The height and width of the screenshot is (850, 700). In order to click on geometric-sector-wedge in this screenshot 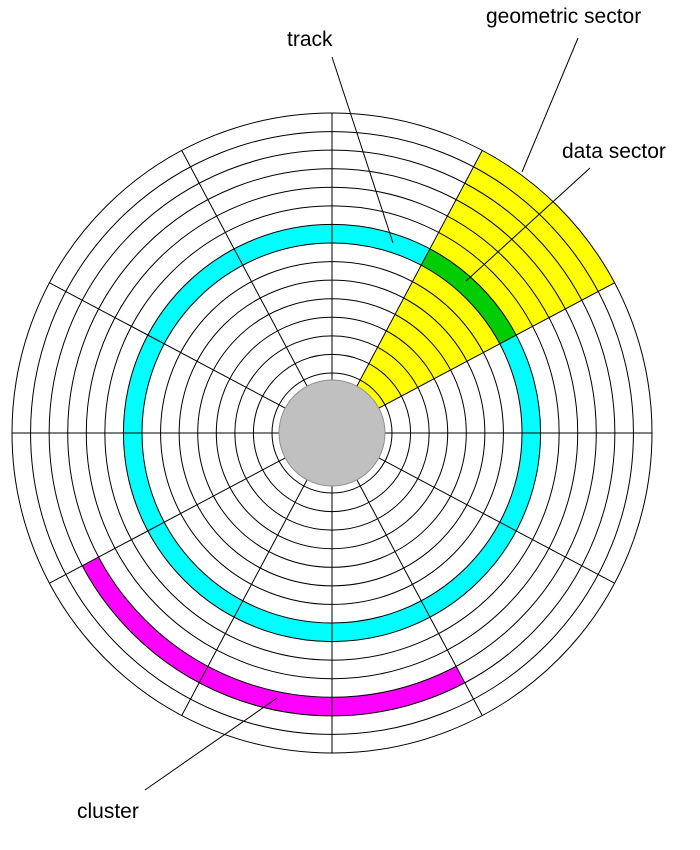, I will do `click(485, 279)`.